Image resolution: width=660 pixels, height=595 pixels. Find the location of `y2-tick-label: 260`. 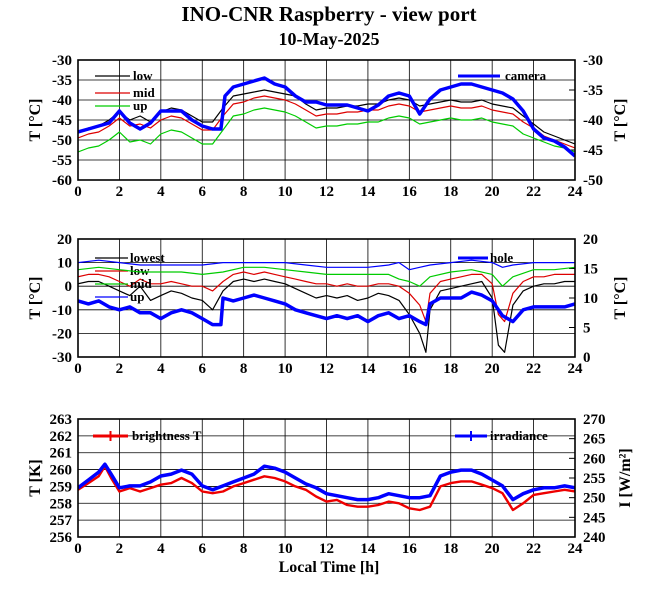

y2-tick-label: 260 is located at coordinates (594, 459).